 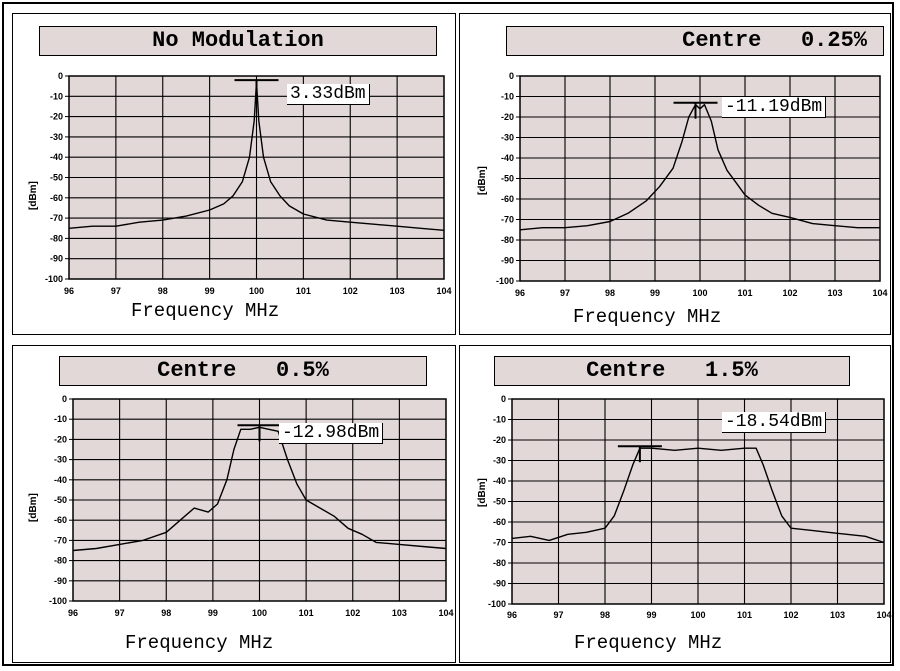 What do you see at coordinates (672, 371) in the screenshot?
I see `chart-title: Centre 1.5%` at bounding box center [672, 371].